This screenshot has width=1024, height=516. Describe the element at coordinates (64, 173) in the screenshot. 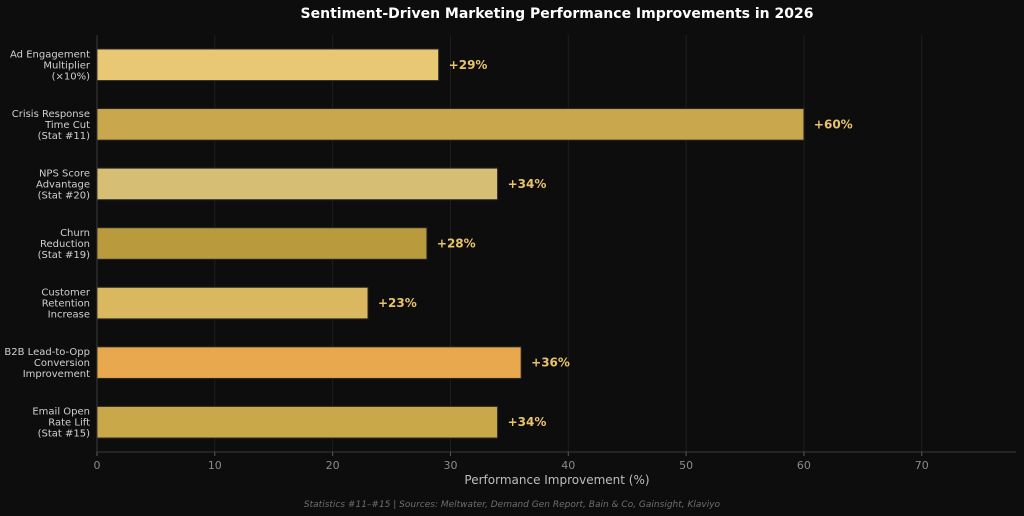

I see `category-label-line: NPS Score` at that location.